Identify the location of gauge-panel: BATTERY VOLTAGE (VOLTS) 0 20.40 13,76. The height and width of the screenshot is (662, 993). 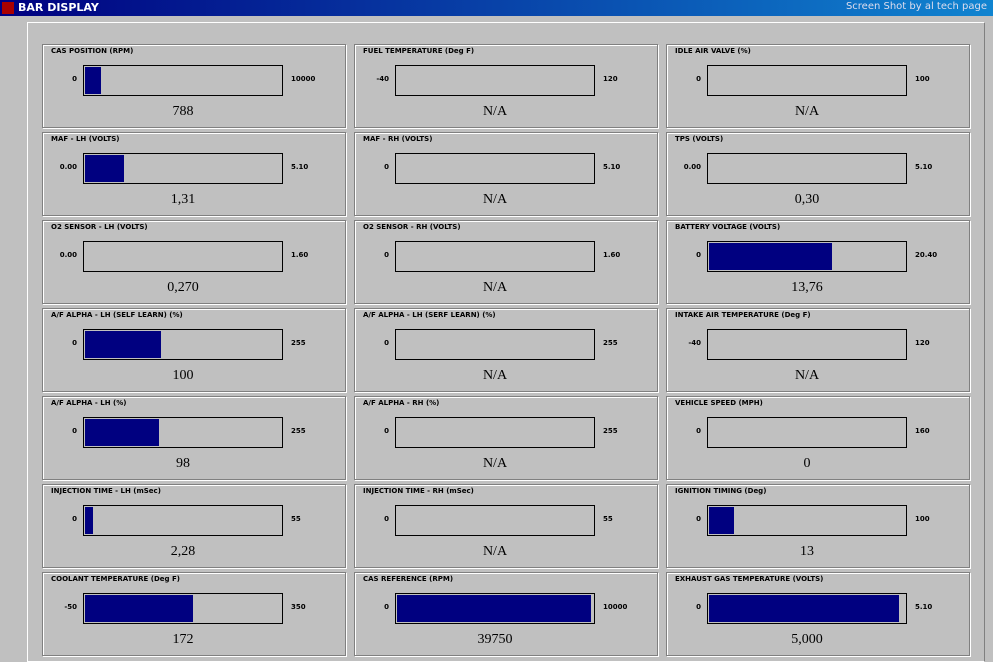
(818, 262).